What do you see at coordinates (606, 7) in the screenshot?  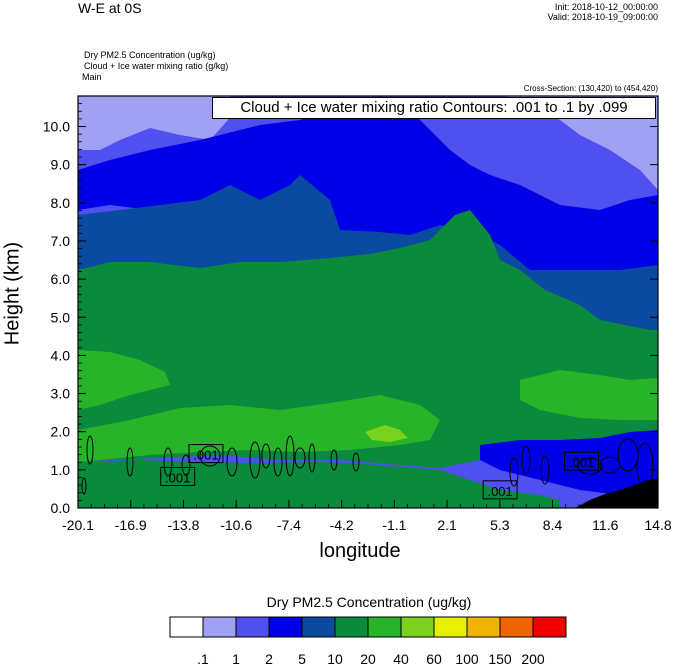 I see `init-time: Init: 2018-10-12_00:00:00` at bounding box center [606, 7].